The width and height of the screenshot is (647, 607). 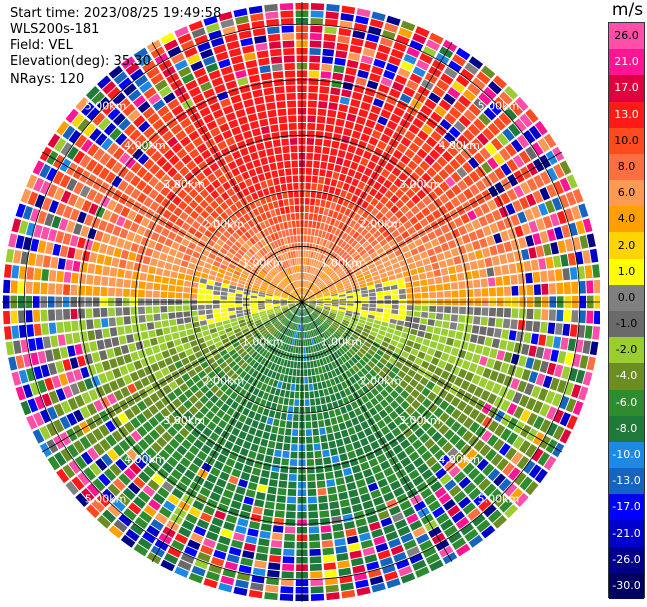 I want to click on colorbar-tick-label: -30.0, so click(x=626, y=585).